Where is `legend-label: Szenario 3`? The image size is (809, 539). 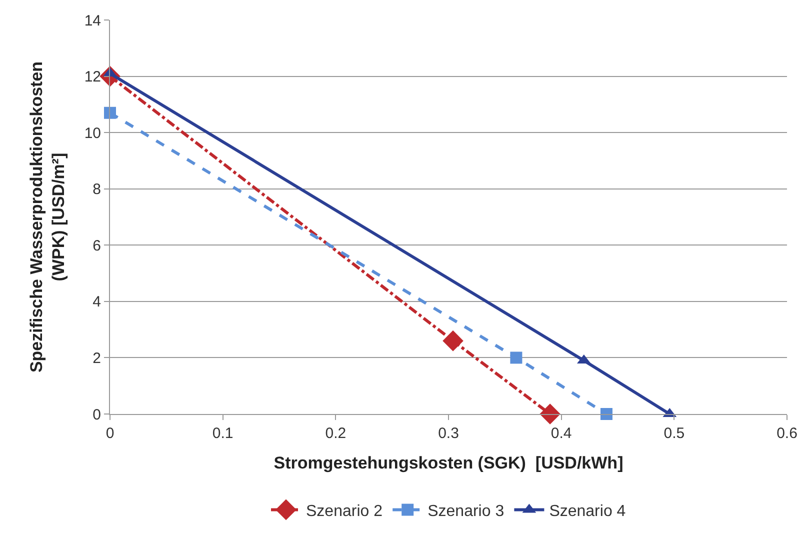 legend-label: Szenario 3 is located at coordinates (466, 511).